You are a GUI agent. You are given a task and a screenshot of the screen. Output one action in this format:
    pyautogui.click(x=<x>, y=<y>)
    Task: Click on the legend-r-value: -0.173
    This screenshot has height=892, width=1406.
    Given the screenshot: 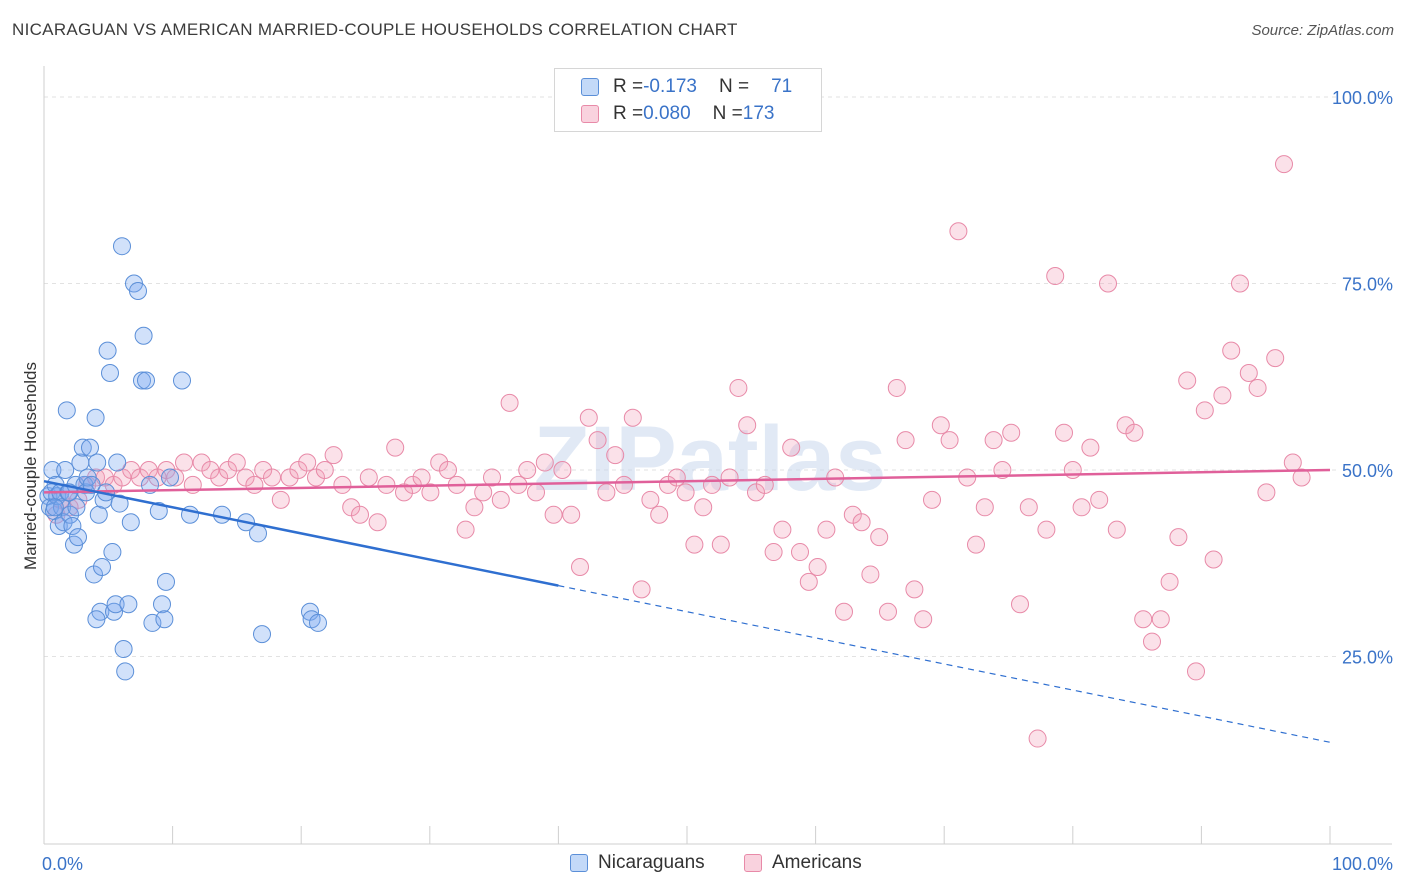 What is the action you would take?
    pyautogui.click(x=670, y=86)
    